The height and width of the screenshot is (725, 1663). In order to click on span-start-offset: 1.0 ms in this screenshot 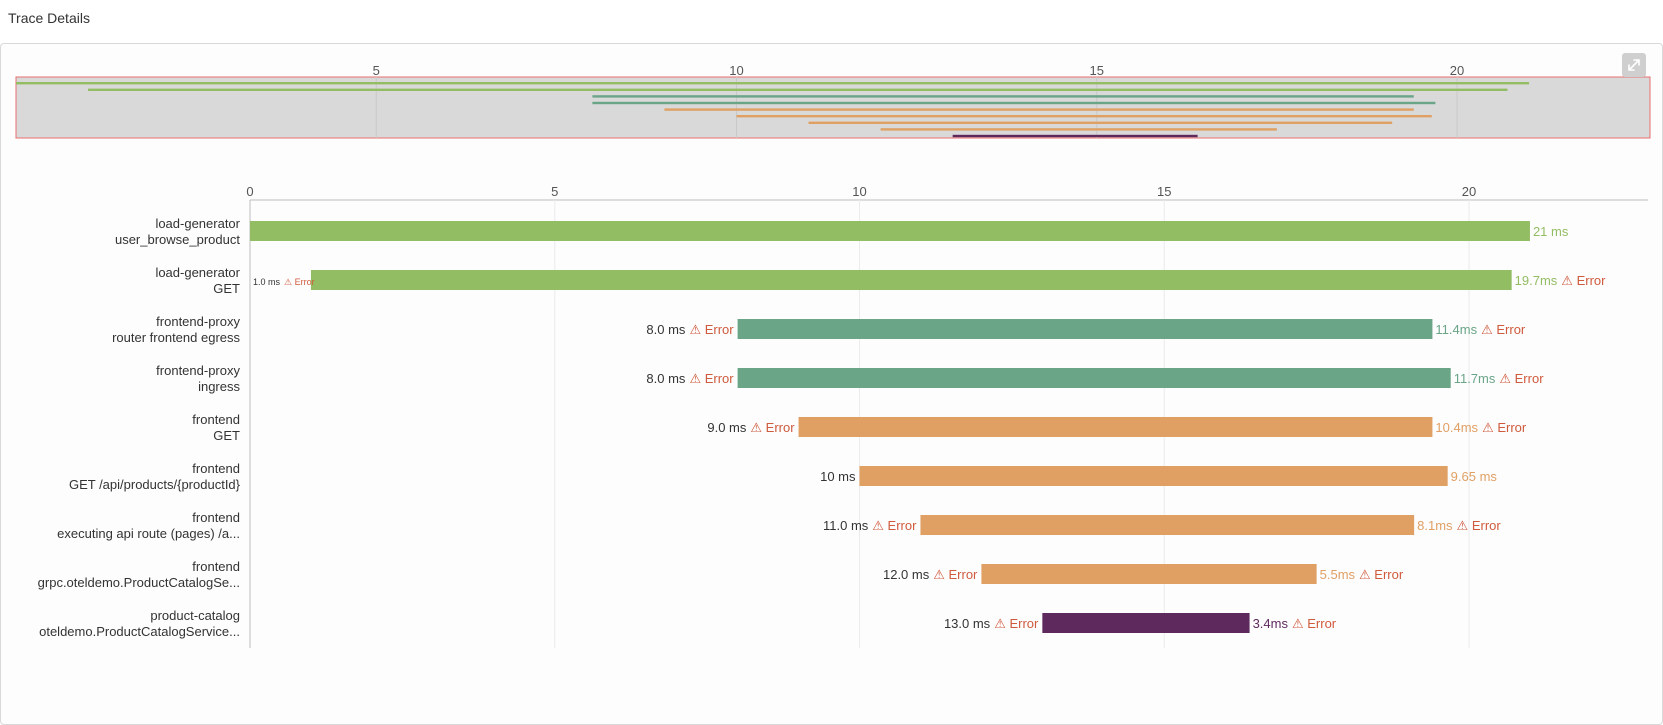, I will do `click(267, 282)`.